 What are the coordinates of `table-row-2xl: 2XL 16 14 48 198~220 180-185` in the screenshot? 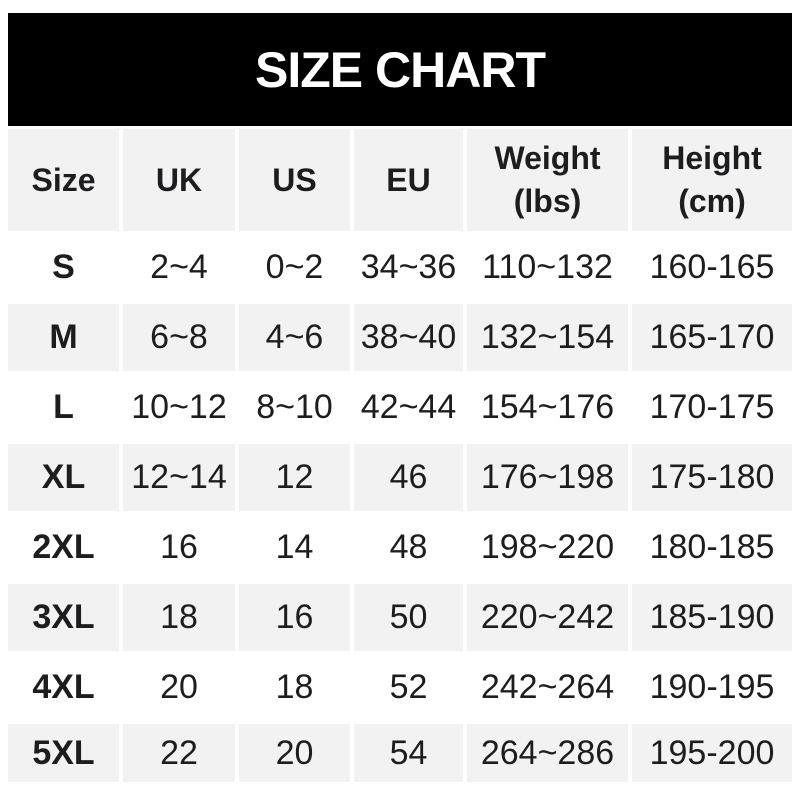 It's located at (400, 547).